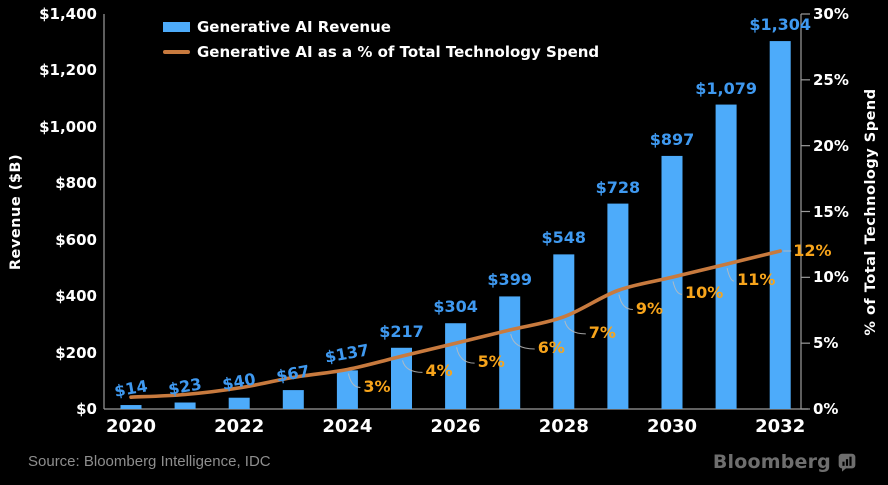 The image size is (888, 485). I want to click on x-tick-label: 2022, so click(239, 426).